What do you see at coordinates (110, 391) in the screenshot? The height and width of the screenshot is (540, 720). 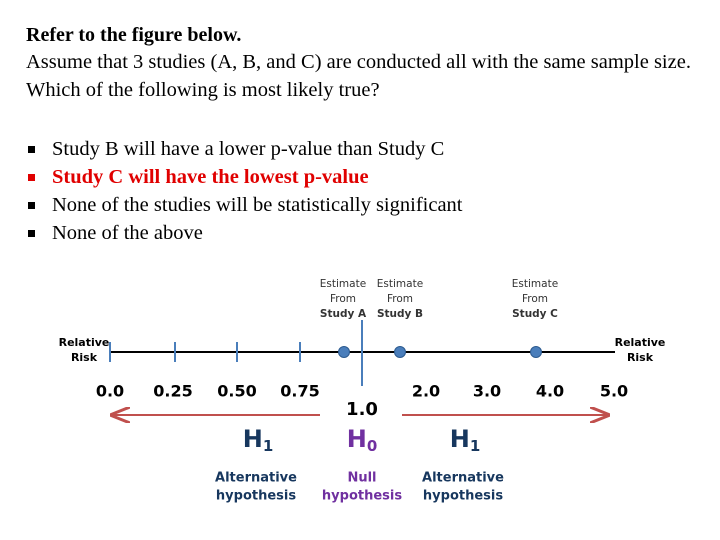 I see `tick-label: 0.0` at bounding box center [110, 391].